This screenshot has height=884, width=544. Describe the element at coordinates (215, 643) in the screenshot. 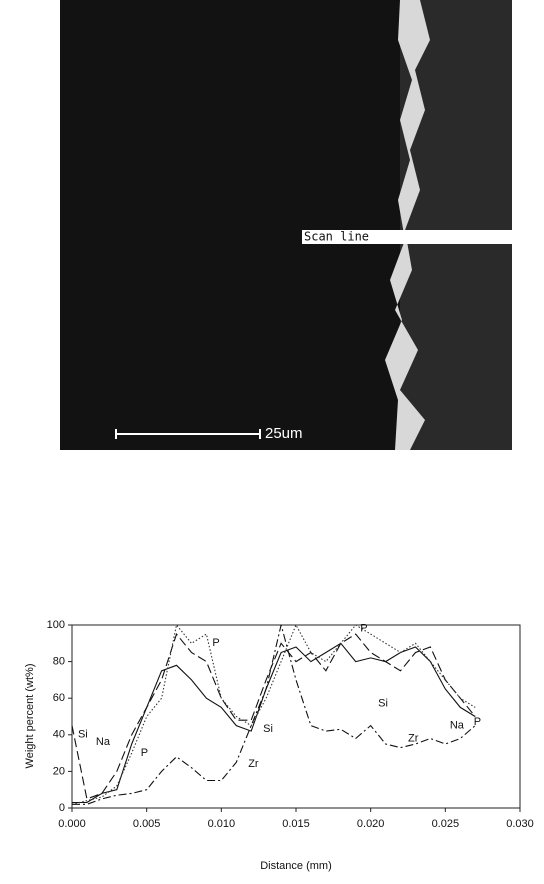

I see `series-label: P` at that location.